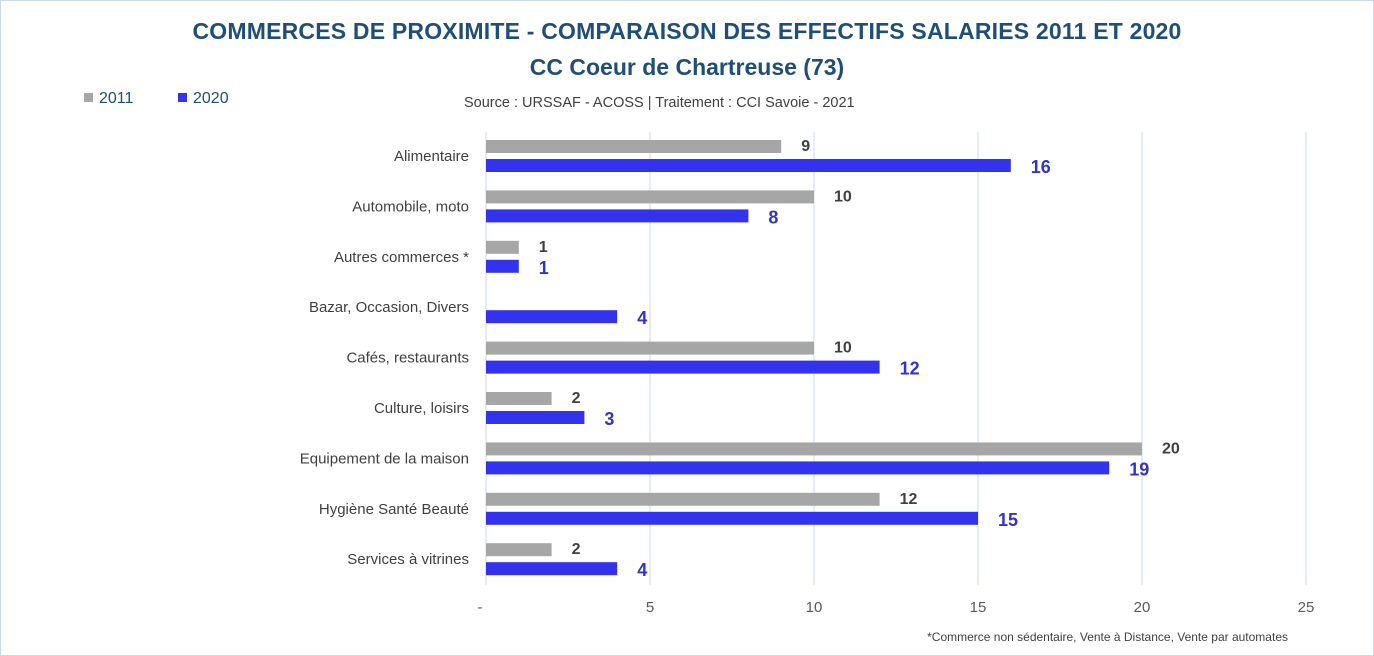  Describe the element at coordinates (773, 217) in the screenshot. I see `data-label-2020: 8` at that location.